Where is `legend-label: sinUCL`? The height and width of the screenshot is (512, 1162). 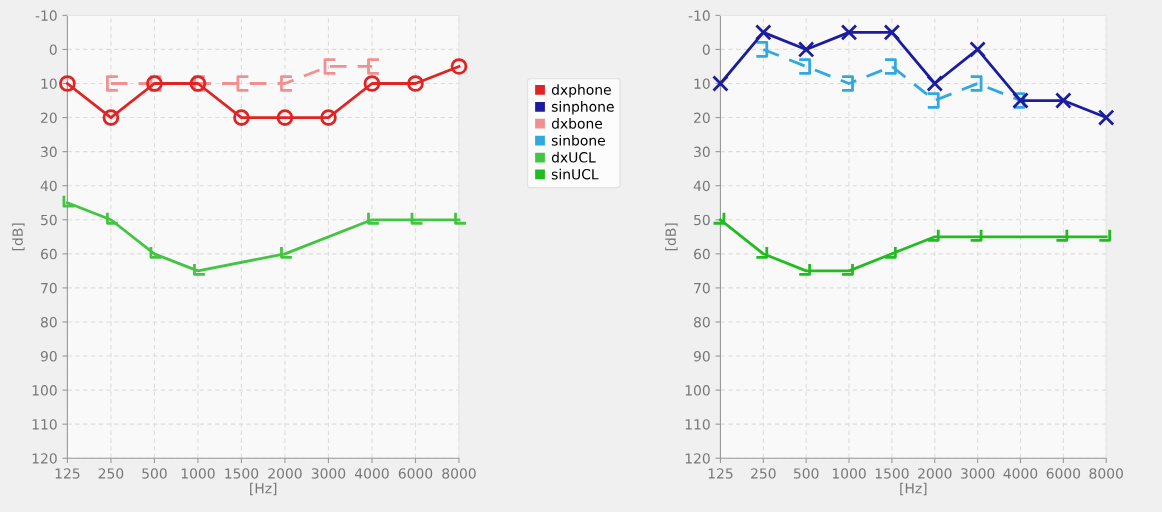 legend-label: sinUCL is located at coordinates (575, 174).